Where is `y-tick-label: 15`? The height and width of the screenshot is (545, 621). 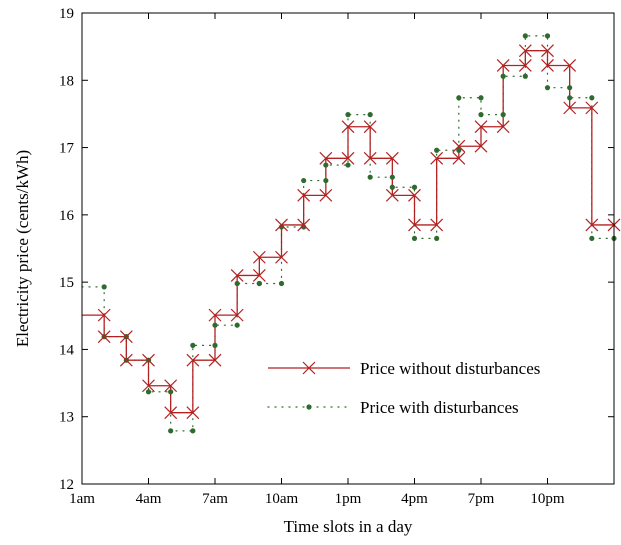
y-tick-label: 15 is located at coordinates (66, 283).